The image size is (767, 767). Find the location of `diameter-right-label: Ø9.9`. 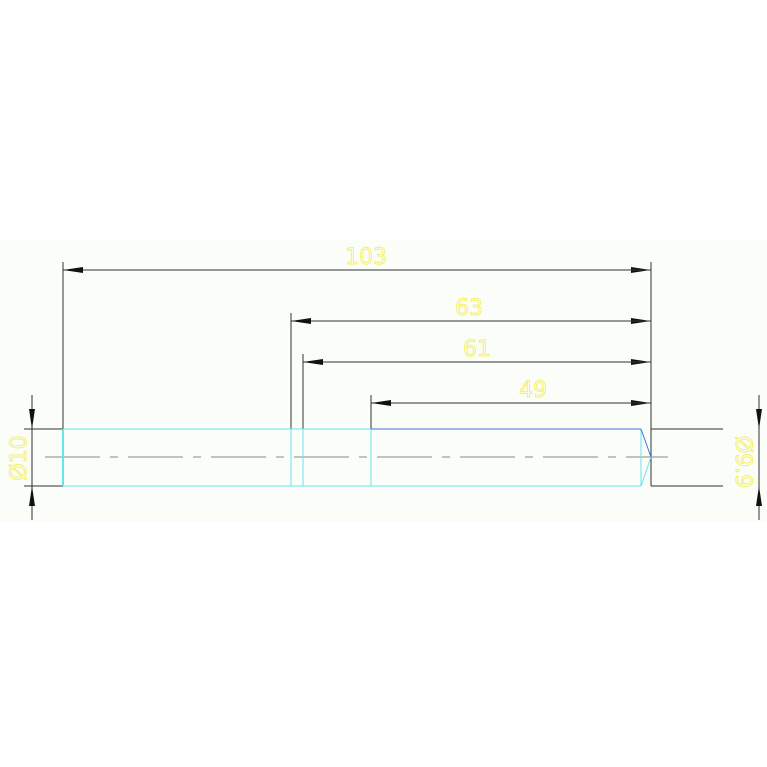

diameter-right-label: Ø9.9 is located at coordinates (742, 462).